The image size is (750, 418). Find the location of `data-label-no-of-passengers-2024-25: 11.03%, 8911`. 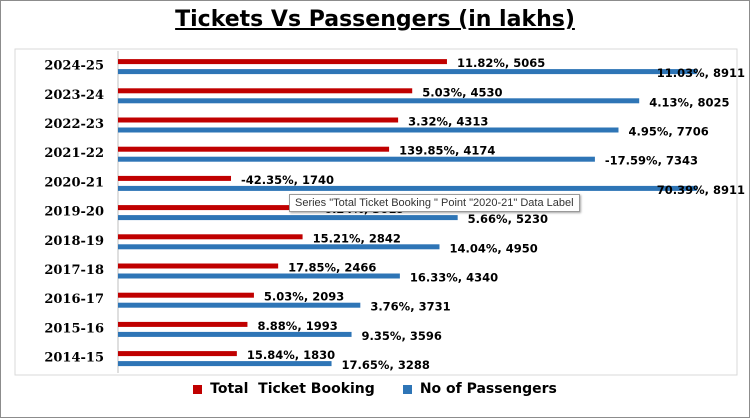

data-label-no-of-passengers-2024-25: 11.03%, 8911 is located at coordinates (701, 73).